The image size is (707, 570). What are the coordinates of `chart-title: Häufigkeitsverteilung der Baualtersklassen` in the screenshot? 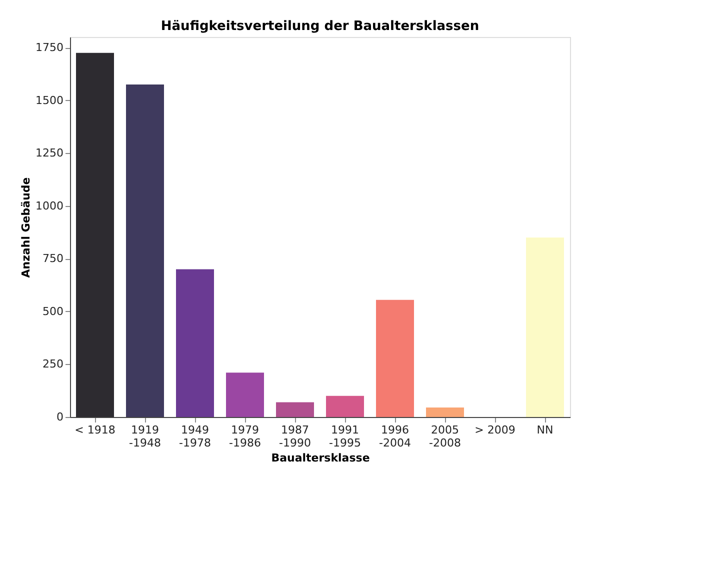 It's located at (320, 26).